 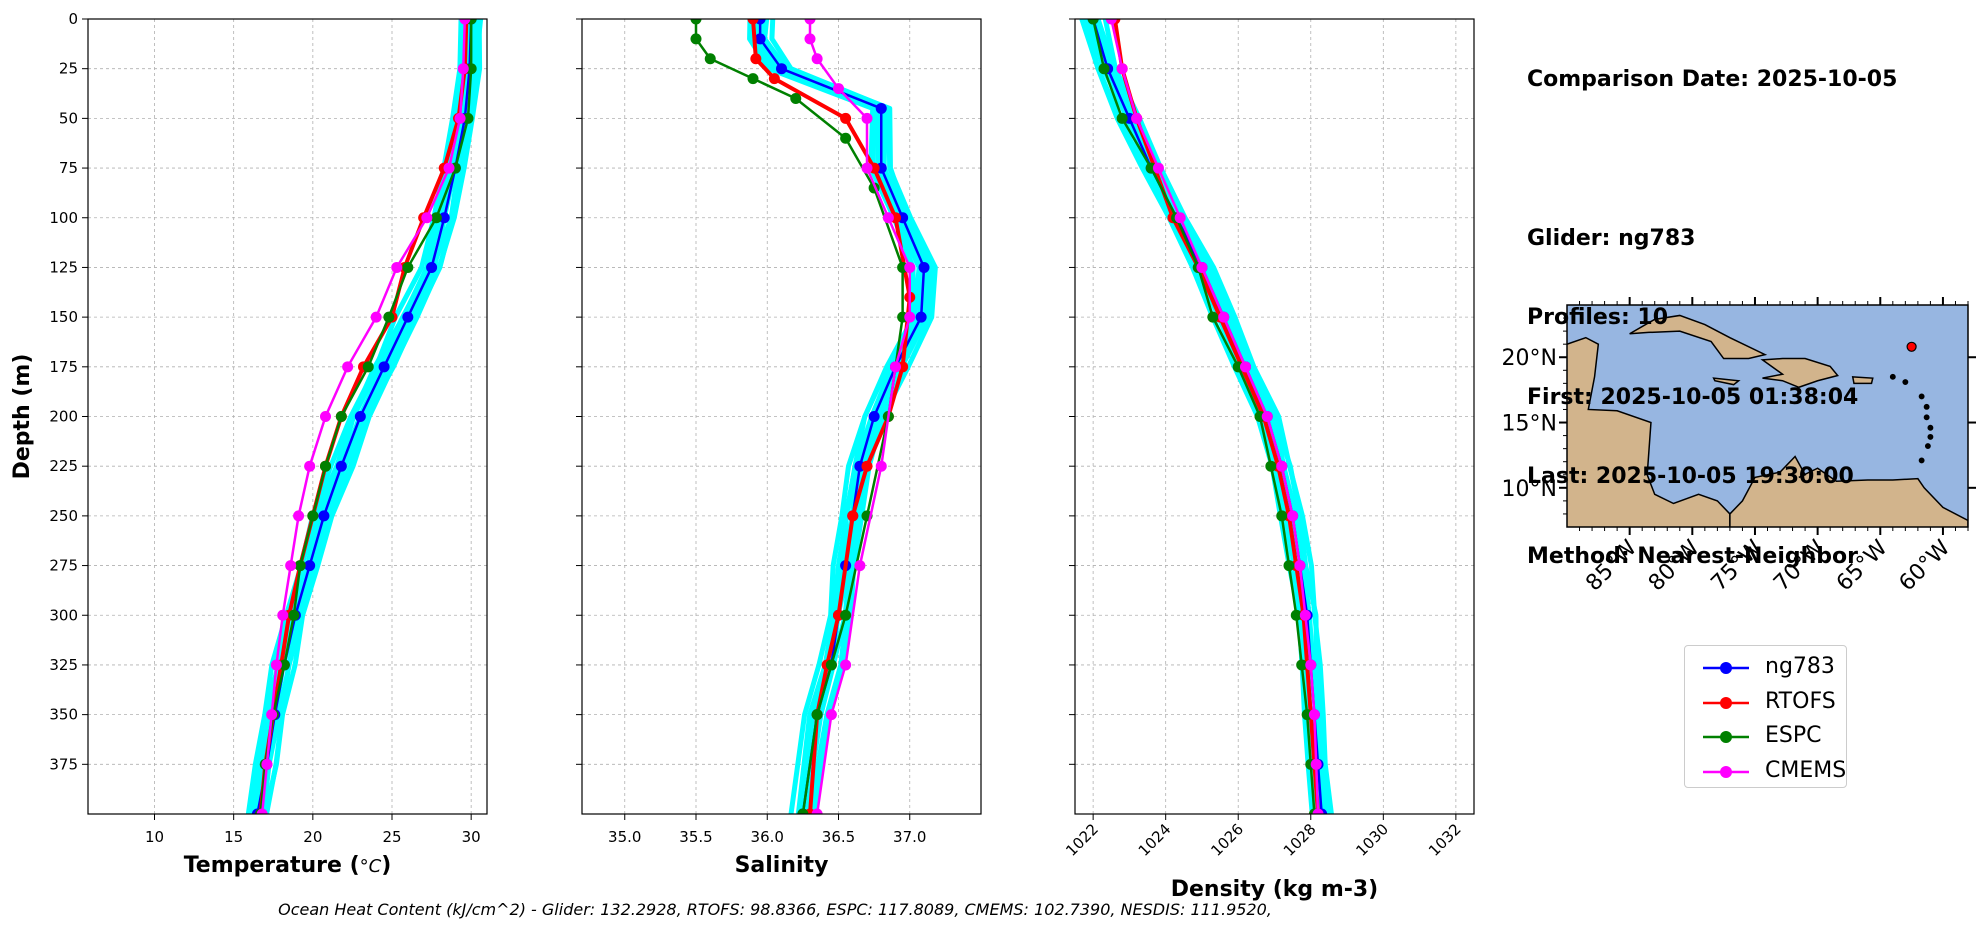 What do you see at coordinates (1529, 358) in the screenshot?
I see `map-lat-label: 20°N` at bounding box center [1529, 358].